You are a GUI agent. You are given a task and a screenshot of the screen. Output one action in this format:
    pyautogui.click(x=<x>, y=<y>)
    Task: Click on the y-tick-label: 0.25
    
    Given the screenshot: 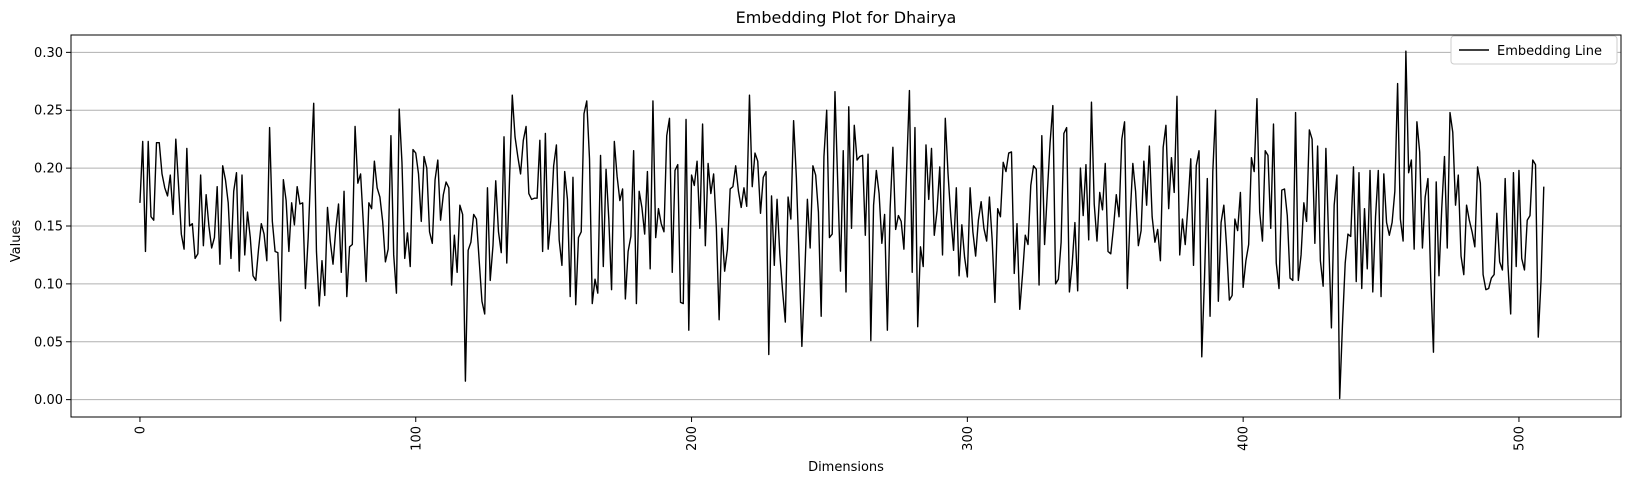 What is the action you would take?
    pyautogui.click(x=48, y=111)
    